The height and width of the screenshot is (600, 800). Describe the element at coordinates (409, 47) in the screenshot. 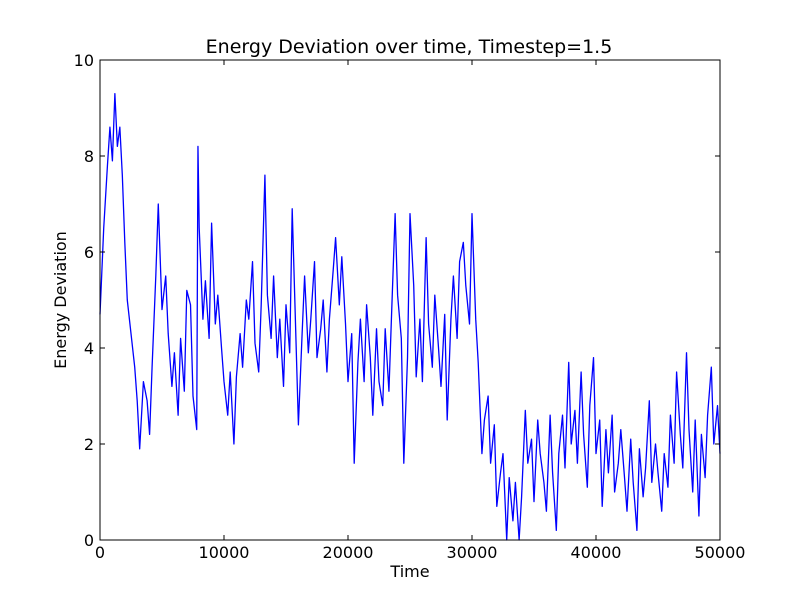

I see `chart-title: Energy Deviation over time, Timestep=1.5` at that location.